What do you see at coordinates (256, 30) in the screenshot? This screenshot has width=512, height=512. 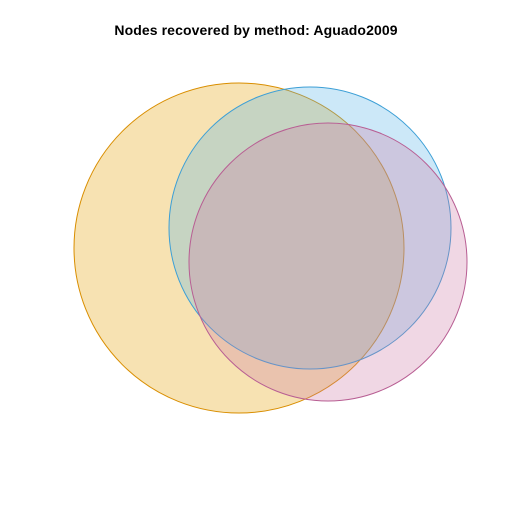 I see `diagram-title: Nodes recovered by method: Aguado2009` at bounding box center [256, 30].